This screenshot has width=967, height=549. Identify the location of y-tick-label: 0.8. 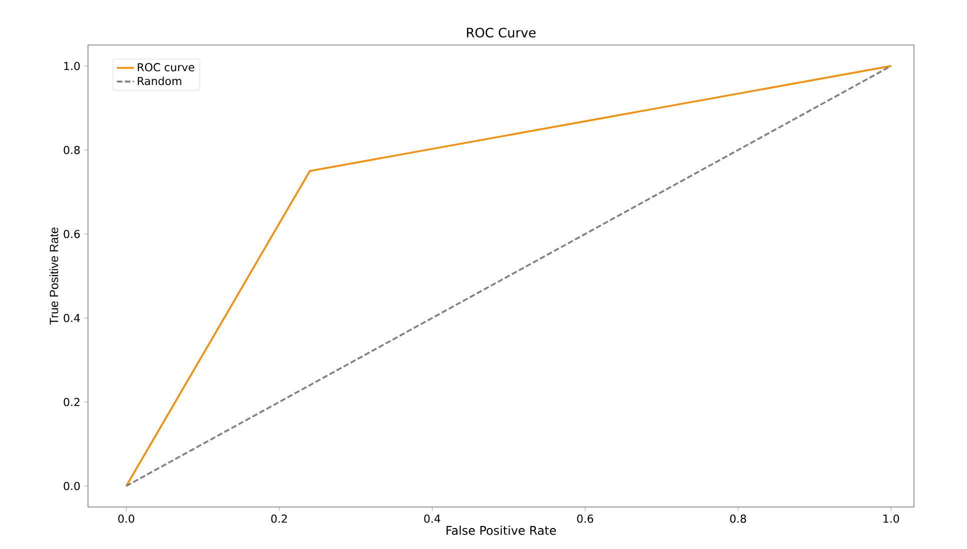
(72, 150).